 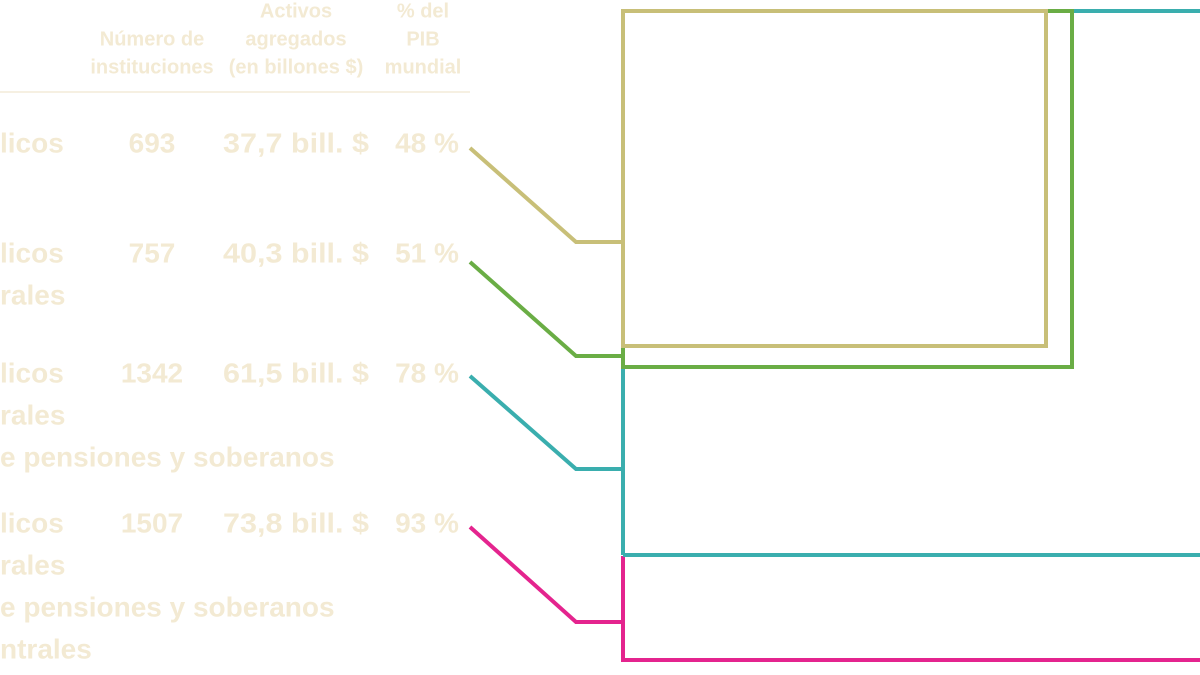 I want to click on cell: 40,3 bill. $, so click(x=296, y=252).